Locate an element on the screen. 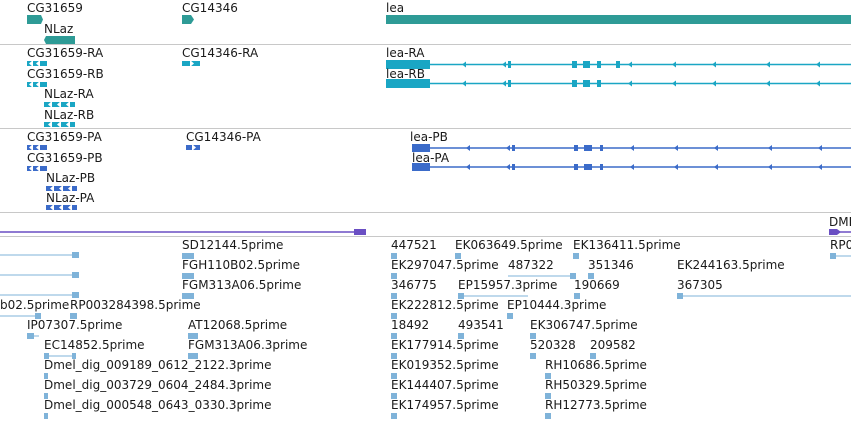  est-label-493541: 493541 is located at coordinates (481, 325).